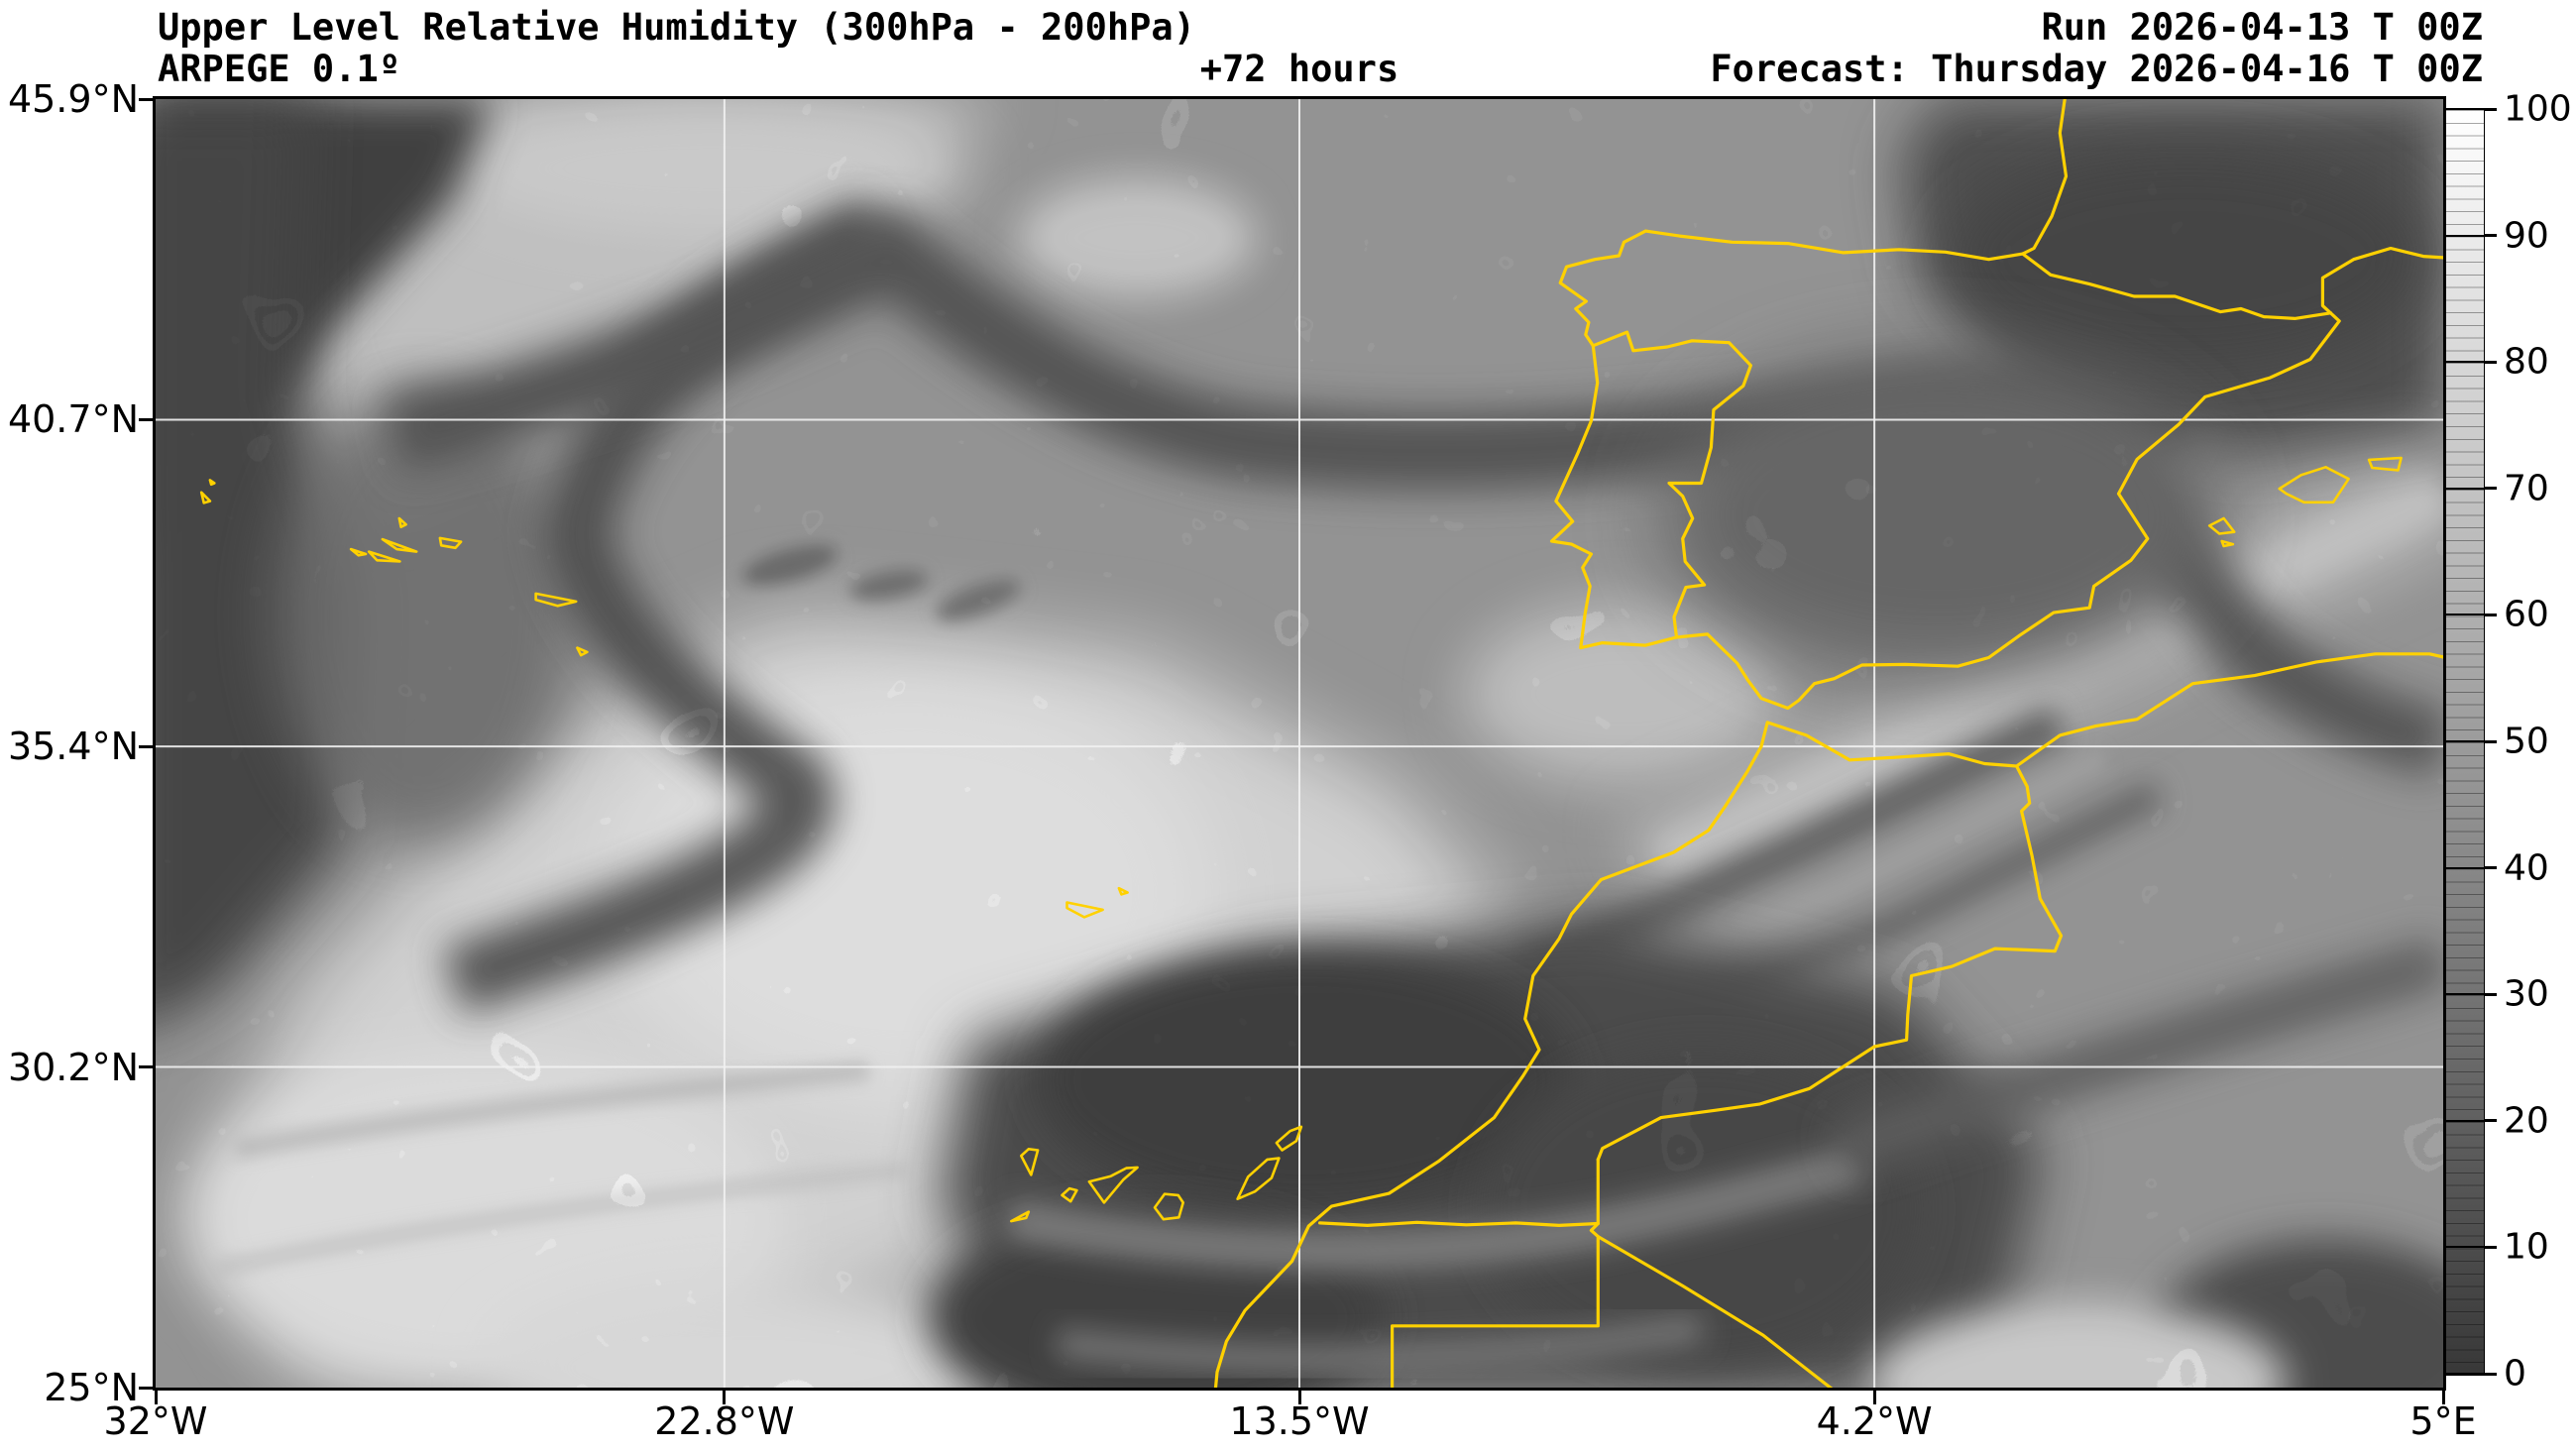 This screenshot has height=1452, width=2576. Describe the element at coordinates (1671, 484) in the screenshot. I see `border-portugal-spain` at that location.